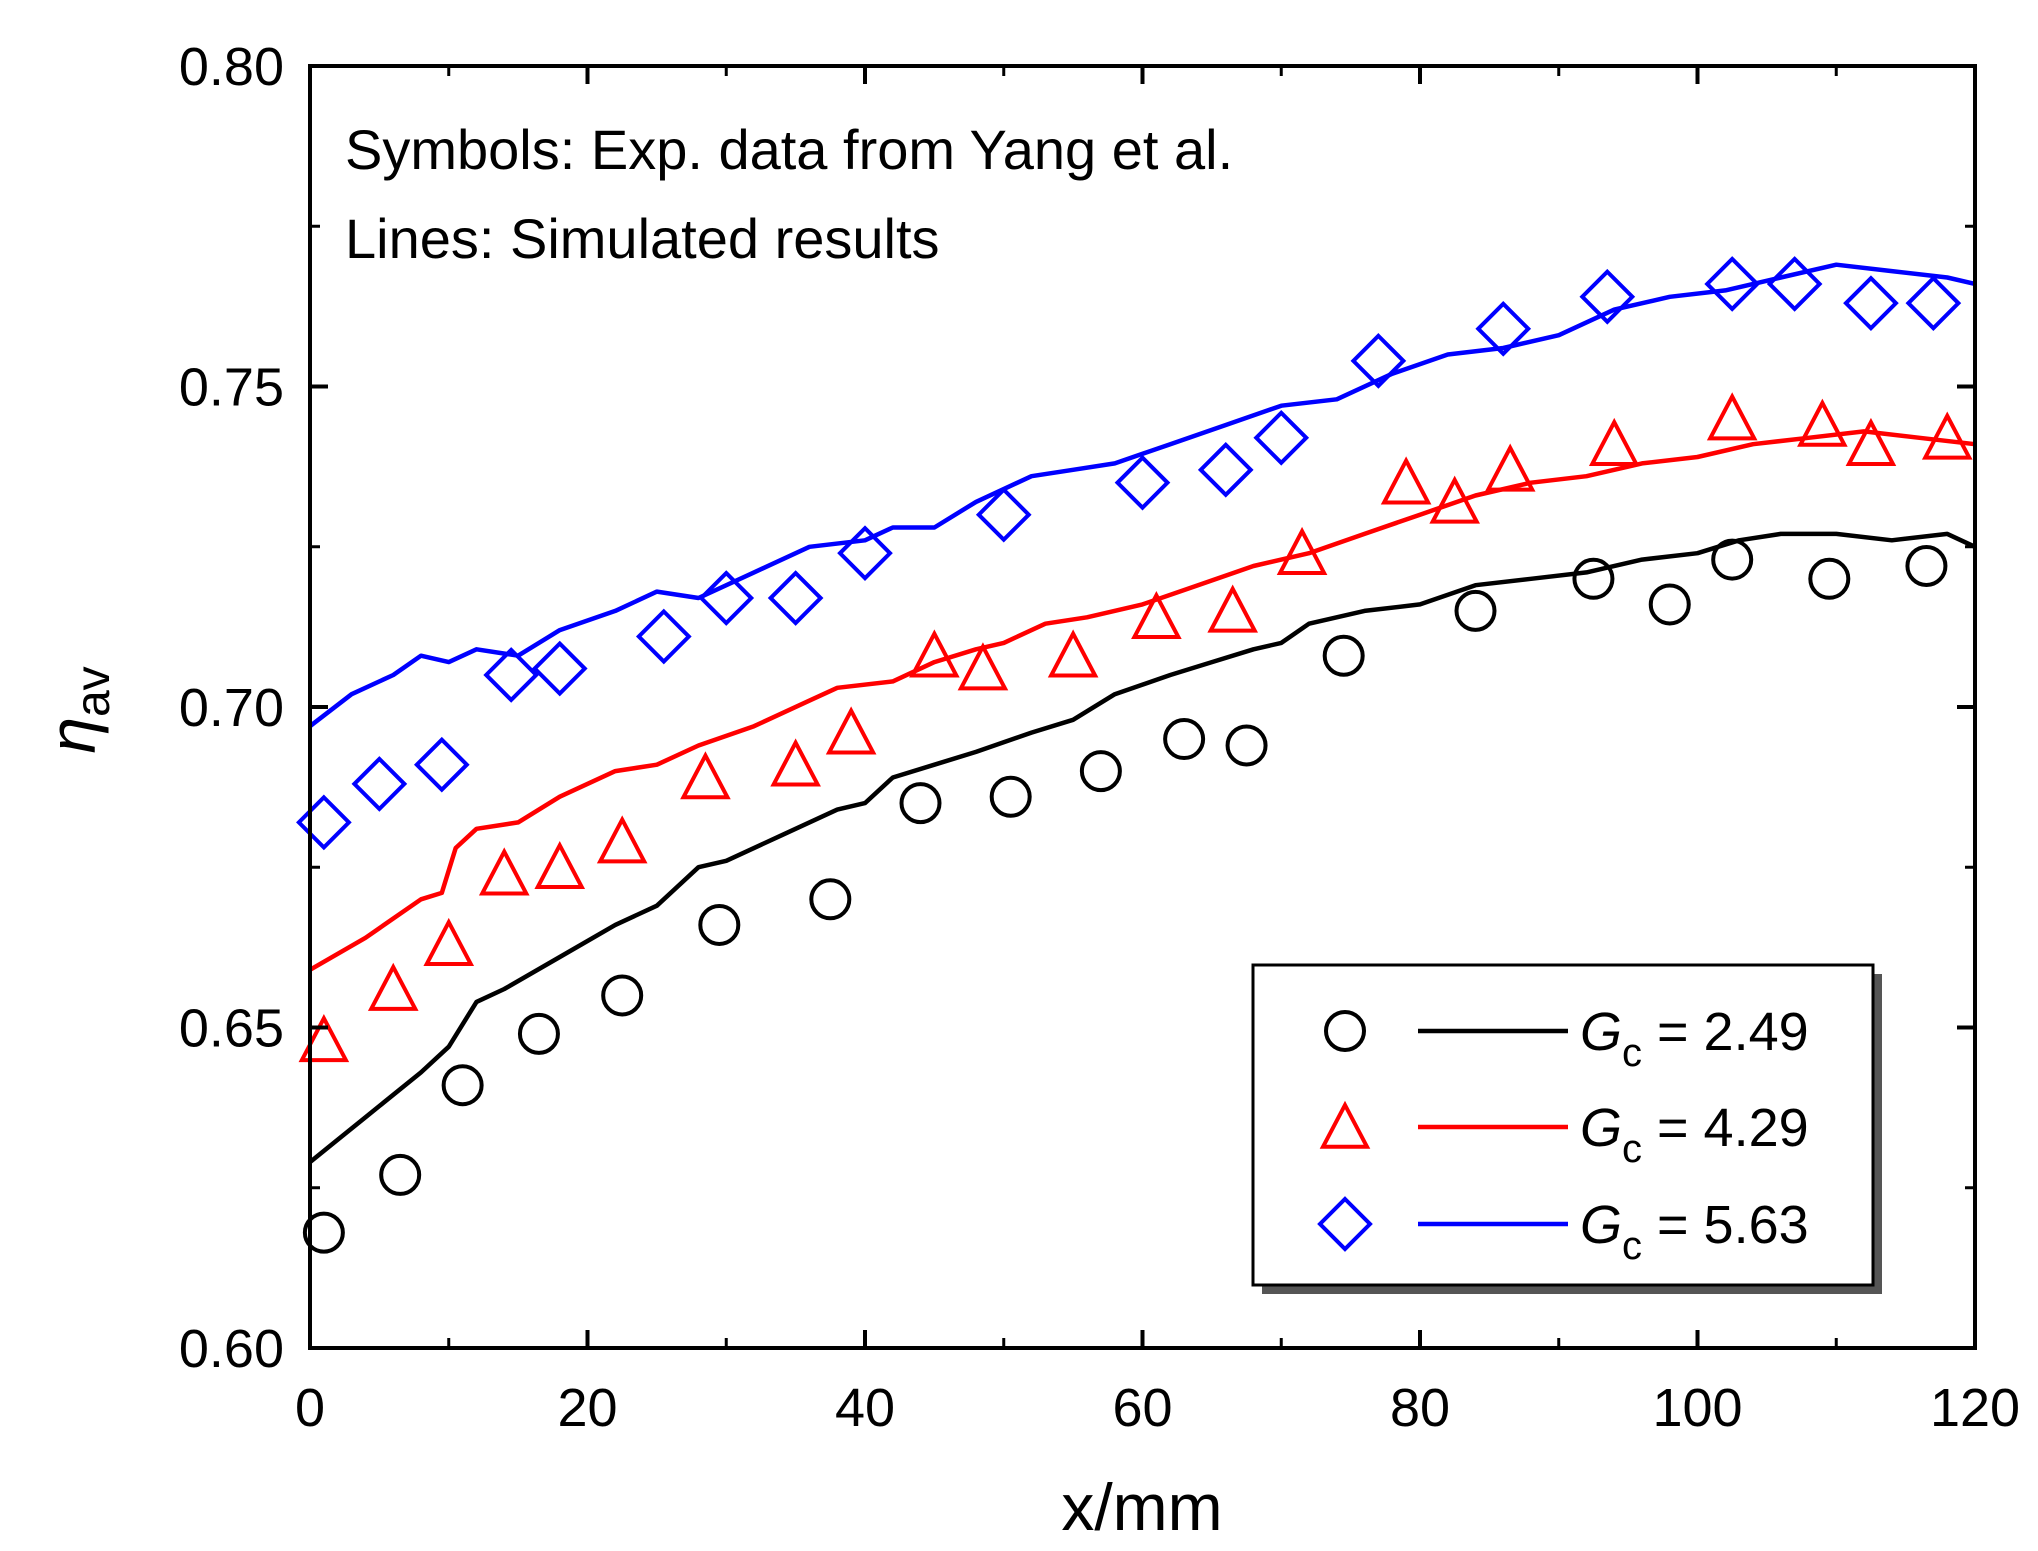 This screenshot has height=1551, width=2038. I want to click on annotation-symbols: Symbols: Exp. data from Yang et al., so click(789, 149).